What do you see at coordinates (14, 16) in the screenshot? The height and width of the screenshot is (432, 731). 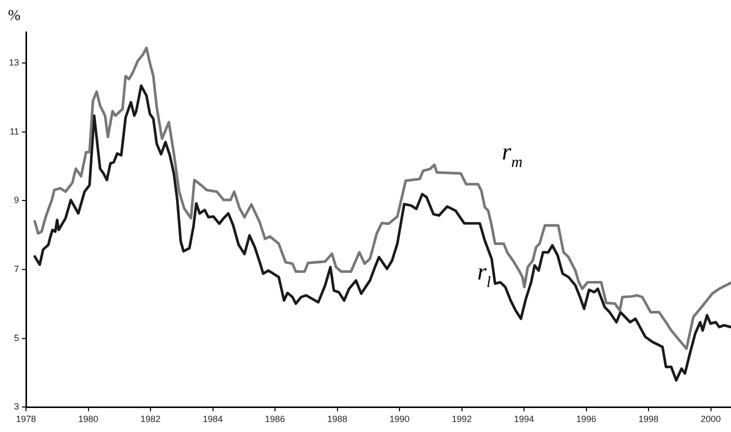 I see `y-axis-title: %` at bounding box center [14, 16].